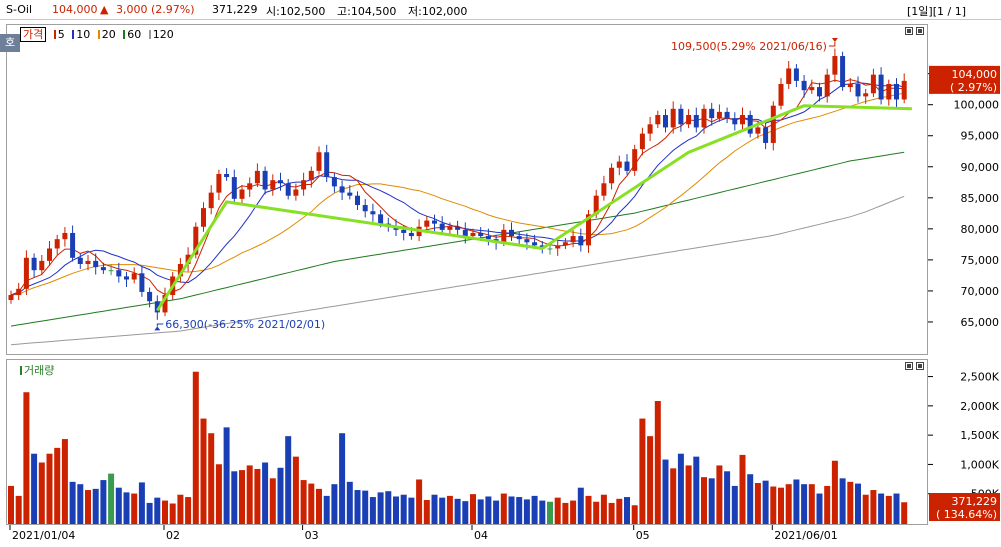  Describe the element at coordinates (909, 366) in the screenshot. I see `volume-panel-restore-button` at that location.